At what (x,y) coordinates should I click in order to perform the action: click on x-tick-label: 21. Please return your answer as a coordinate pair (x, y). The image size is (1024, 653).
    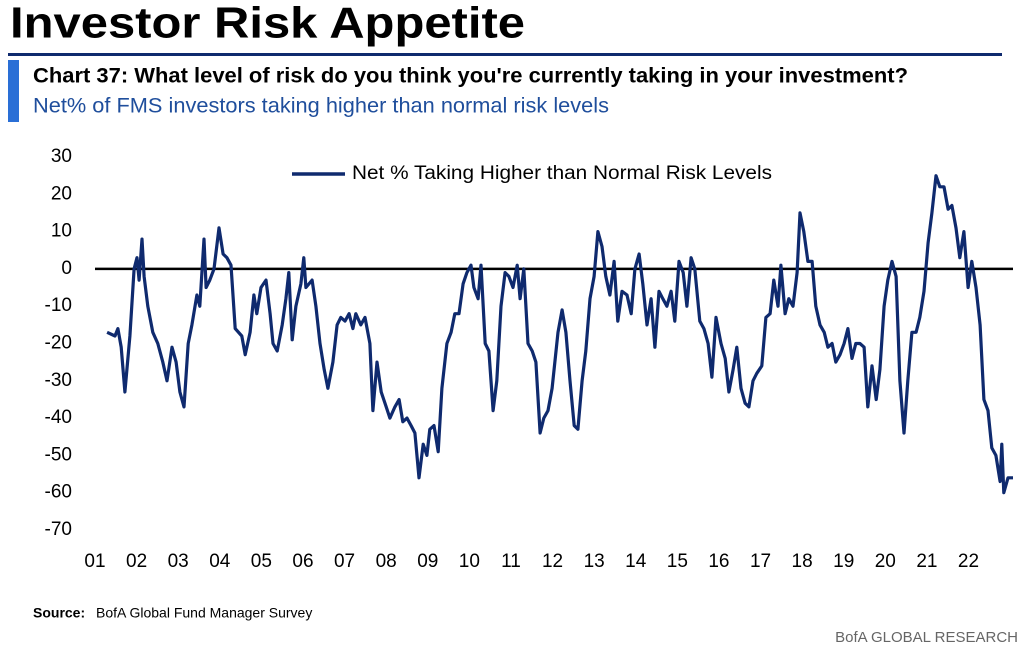
    Looking at the image, I should click on (926, 561).